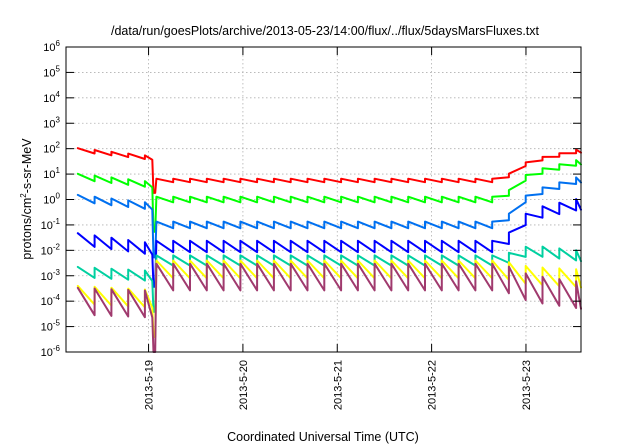  I want to click on y-tick-label: 10⁻⁶, so click(51, 351).